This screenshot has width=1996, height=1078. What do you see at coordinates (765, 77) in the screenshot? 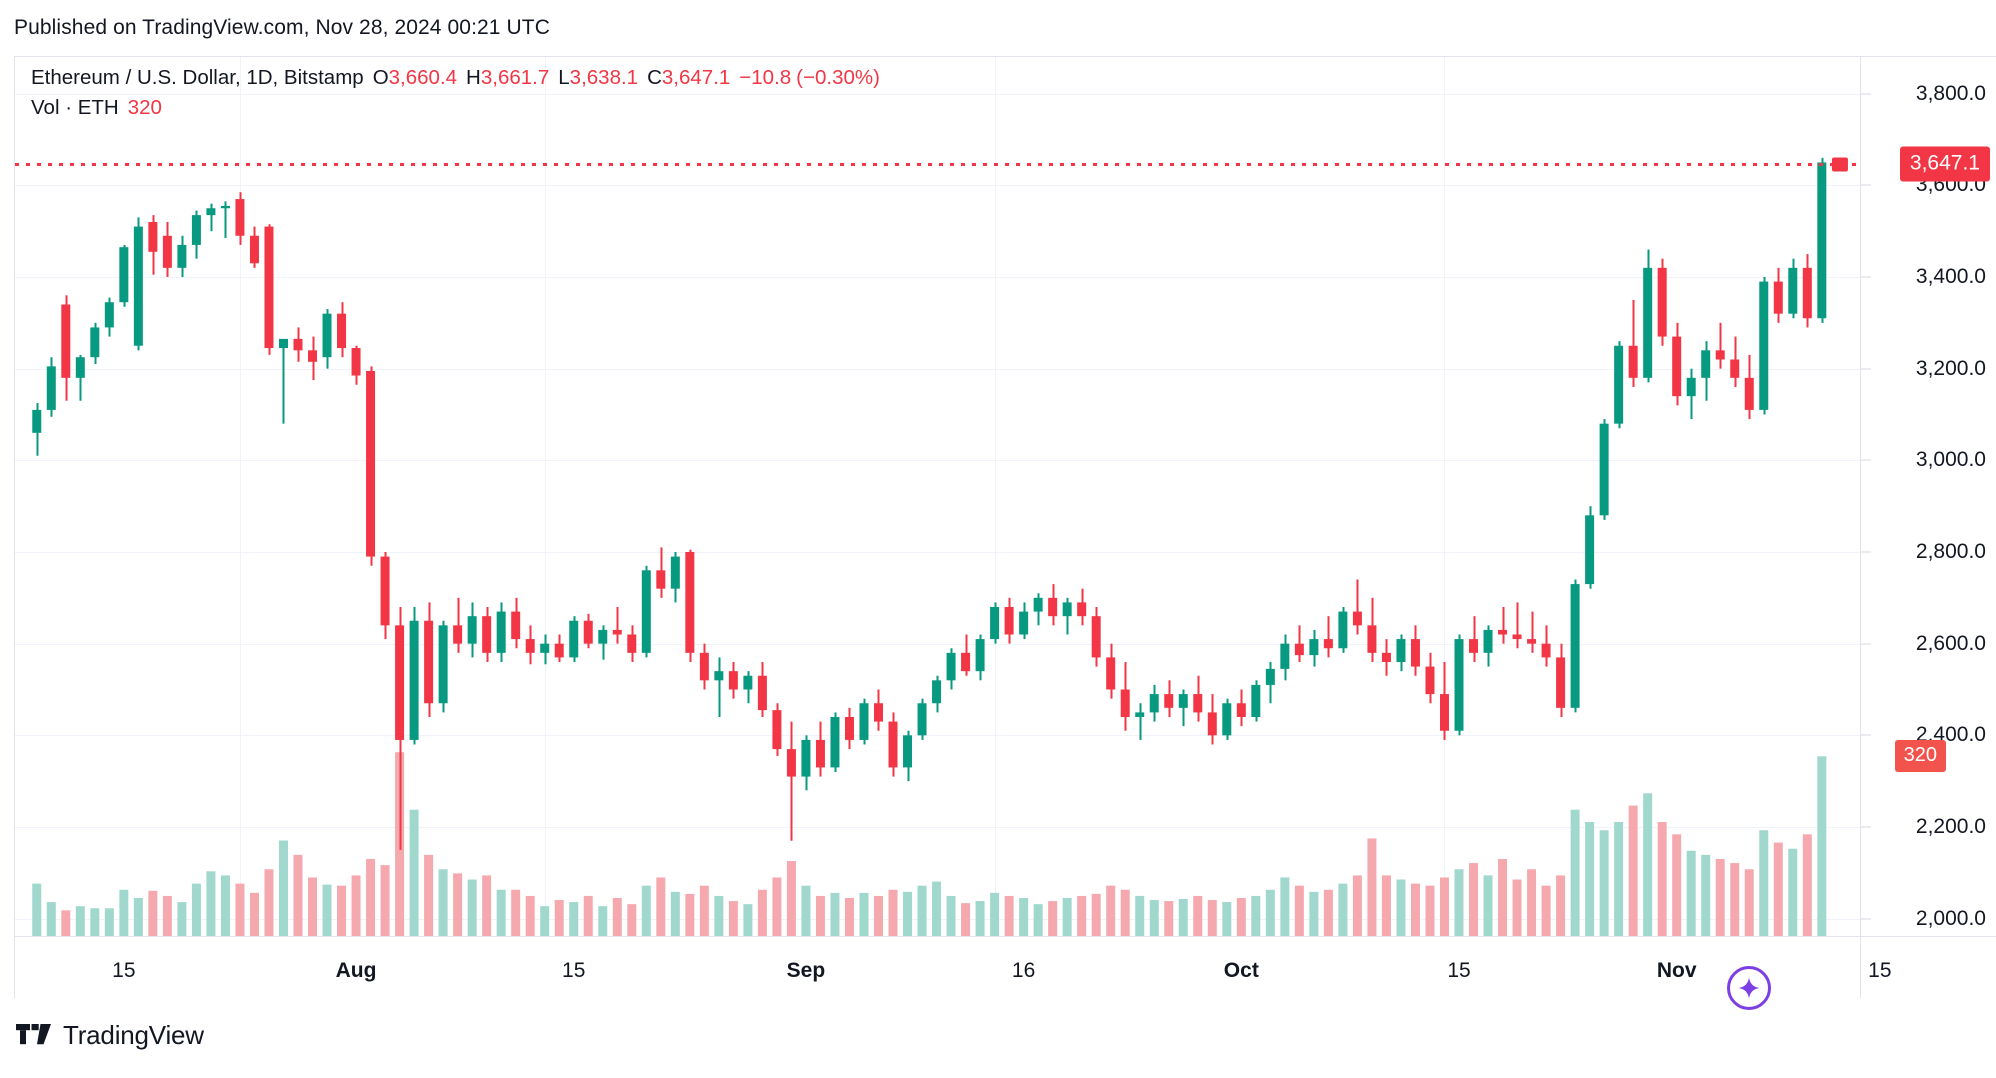
I see `legend-change-absolute: −10.8` at bounding box center [765, 77].